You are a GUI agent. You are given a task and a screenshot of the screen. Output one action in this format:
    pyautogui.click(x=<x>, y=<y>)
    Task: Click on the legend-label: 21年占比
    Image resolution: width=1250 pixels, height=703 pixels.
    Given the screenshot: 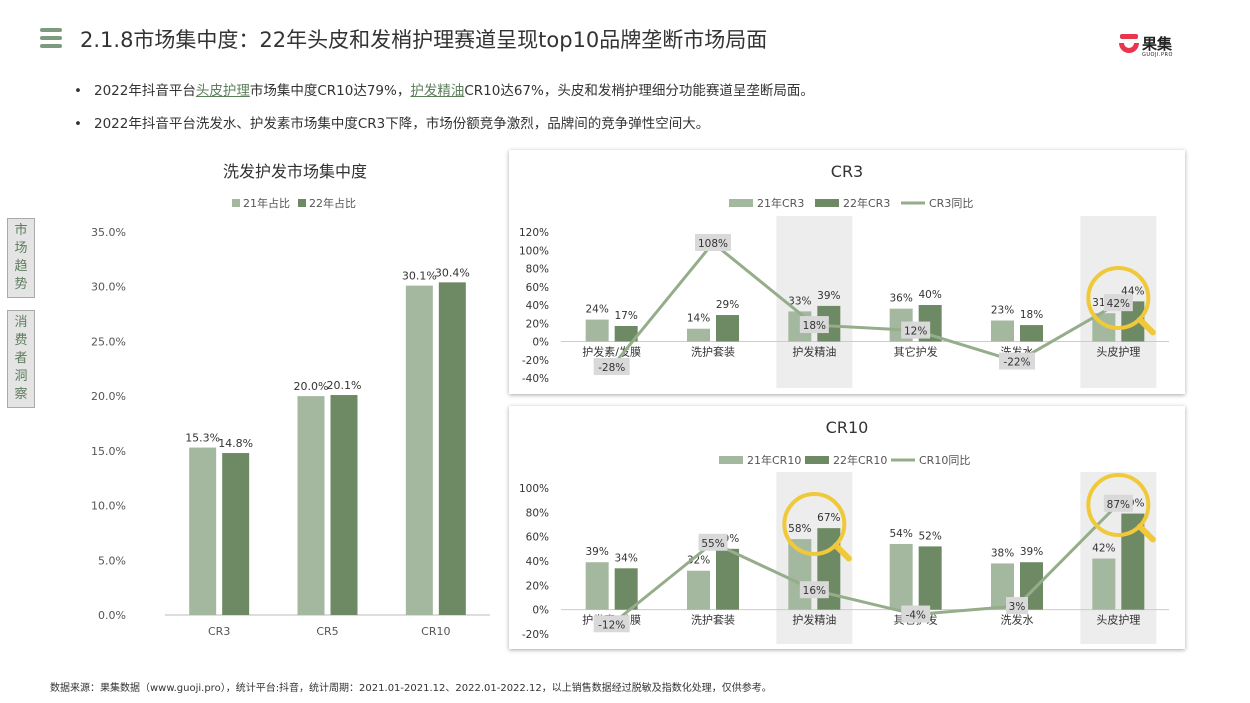 What is the action you would take?
    pyautogui.click(x=266, y=203)
    